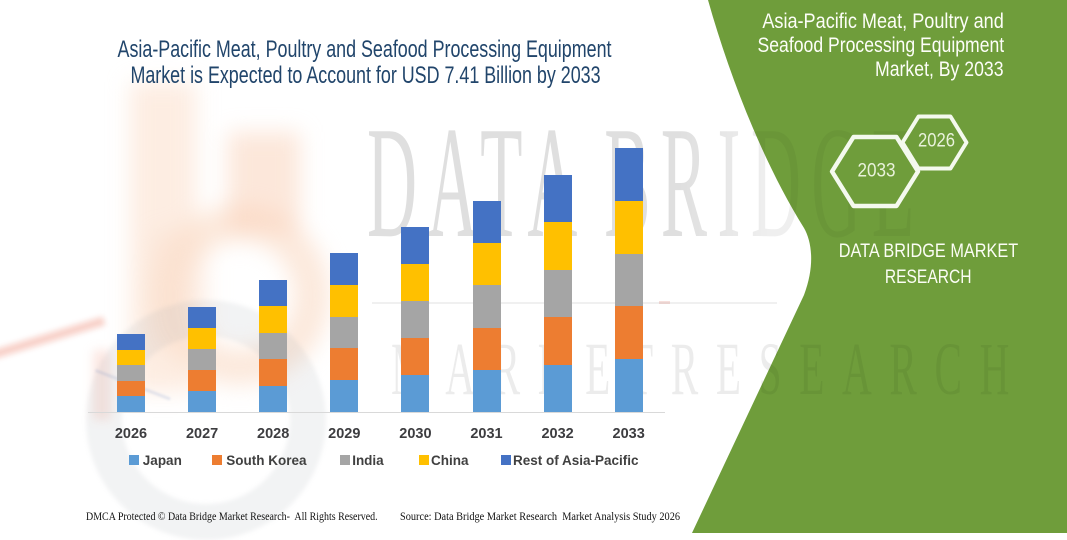 The width and height of the screenshot is (1067, 540). I want to click on svg-text: 2026, so click(936, 141).